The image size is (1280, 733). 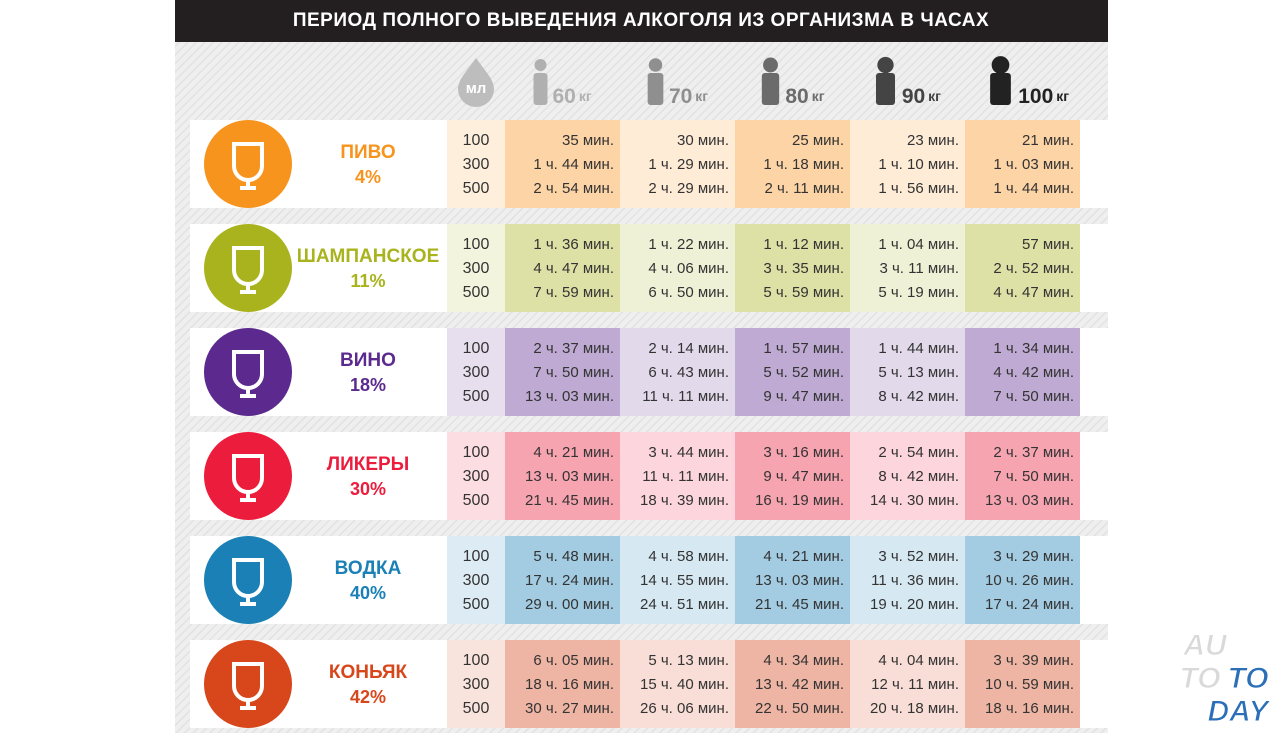 I want to click on time-value: 7 ч. 50 мин., so click(x=1033, y=476).